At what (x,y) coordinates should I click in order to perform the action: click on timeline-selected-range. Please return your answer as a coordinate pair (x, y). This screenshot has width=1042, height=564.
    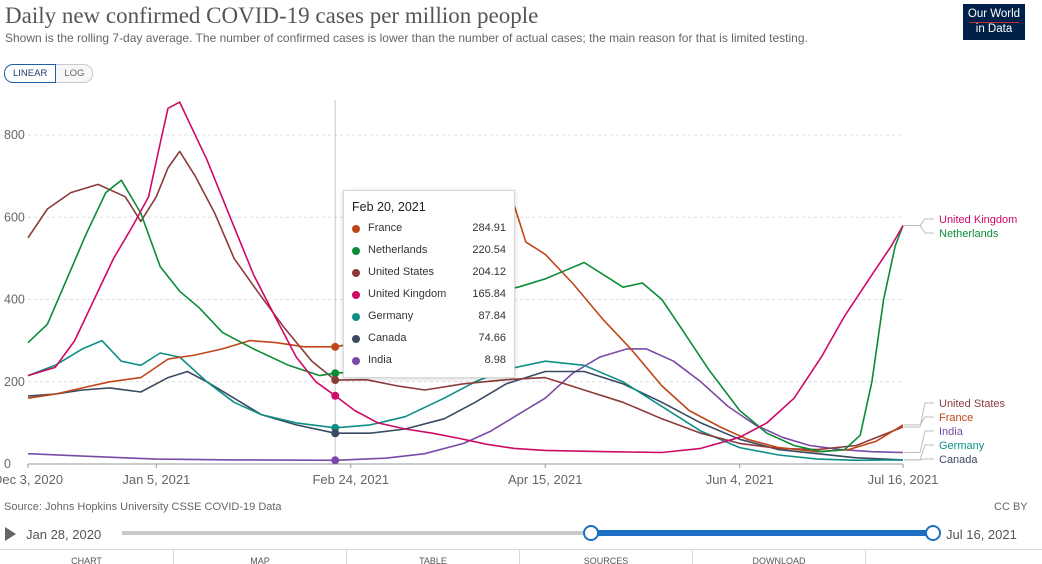
    Looking at the image, I should click on (761, 533).